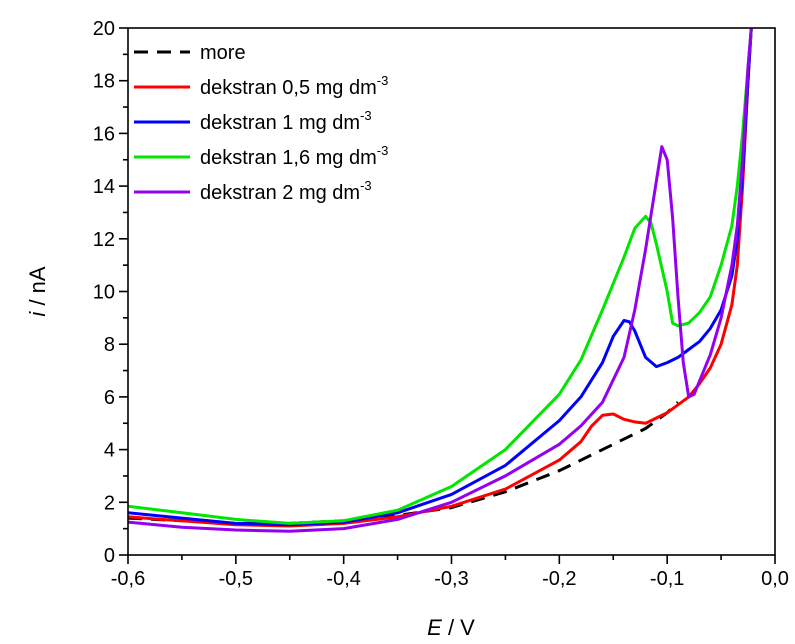 Image resolution: width=795 pixels, height=644 pixels. I want to click on legend-label-3: dekstran 1,6 mg dm-3, so click(294, 156).